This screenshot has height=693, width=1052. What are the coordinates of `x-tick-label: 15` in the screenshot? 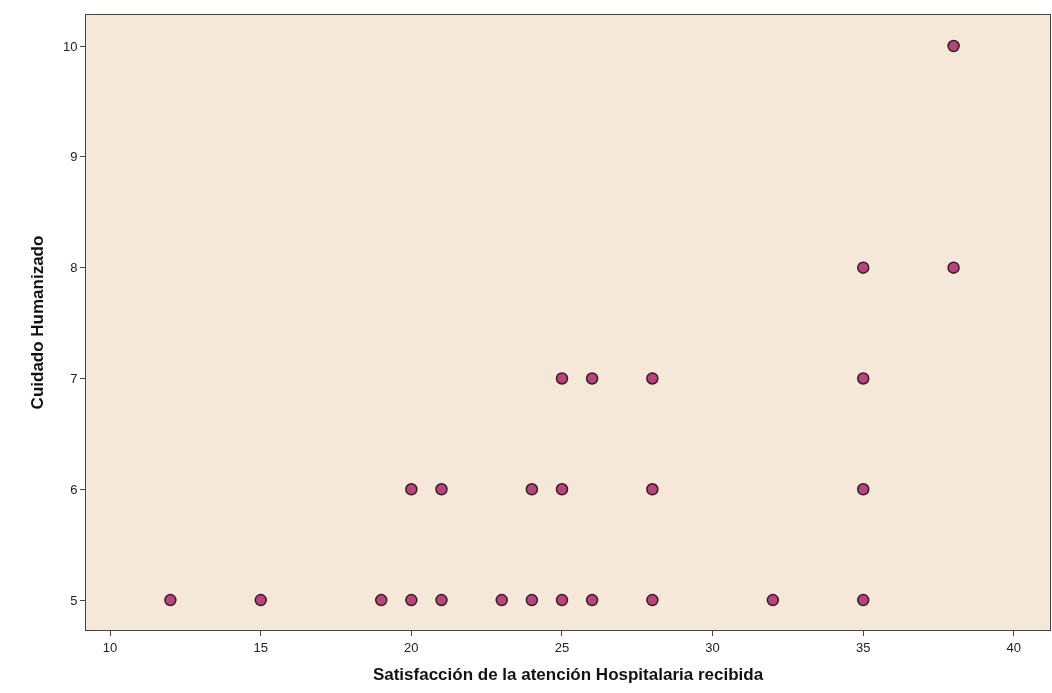 It's located at (260, 647).